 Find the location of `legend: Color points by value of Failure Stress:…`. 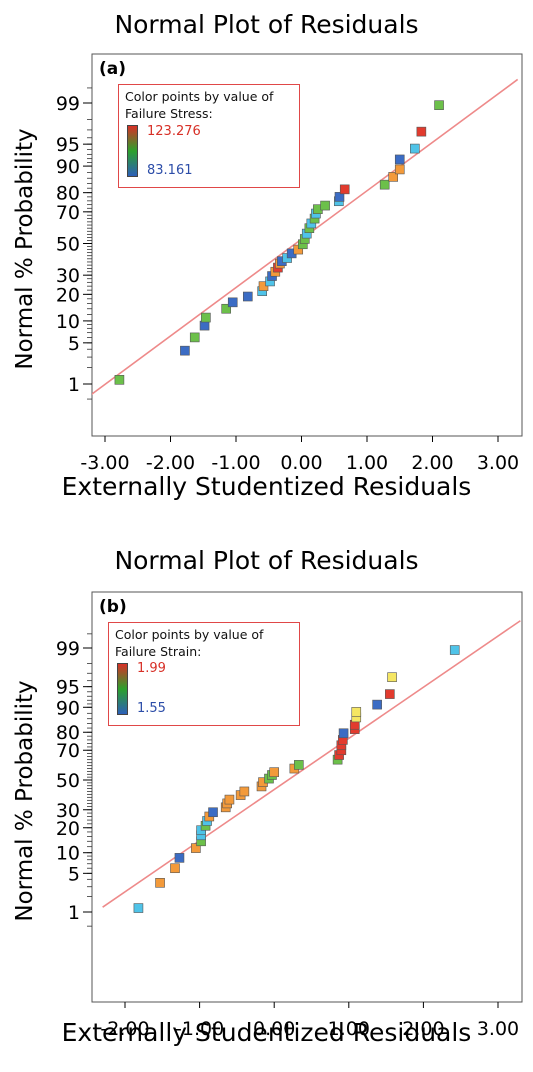

legend: Color points by value of Failure Stress:… is located at coordinates (209, 136).